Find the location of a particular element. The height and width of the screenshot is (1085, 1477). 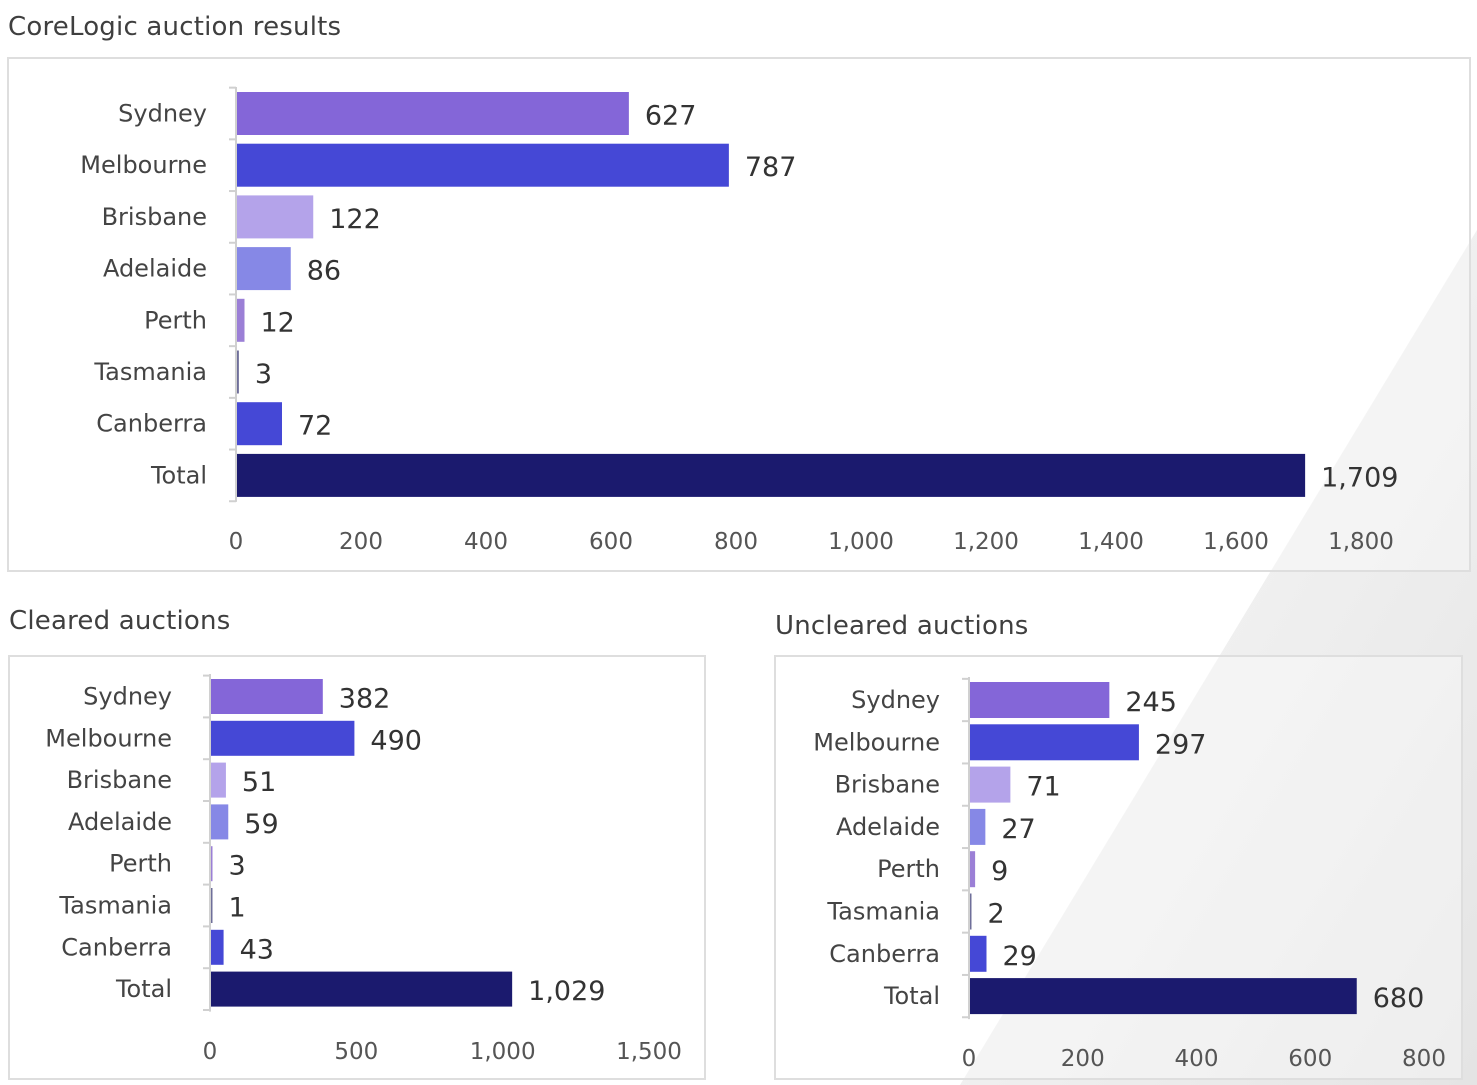

cleared-bar-brisbane is located at coordinates (218, 780).